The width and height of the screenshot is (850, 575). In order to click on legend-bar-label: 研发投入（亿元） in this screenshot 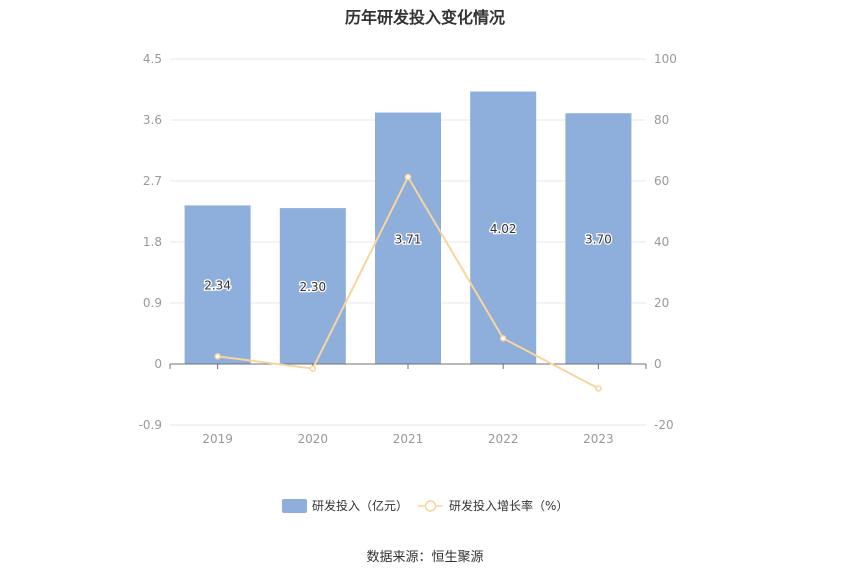, I will do `click(360, 505)`.